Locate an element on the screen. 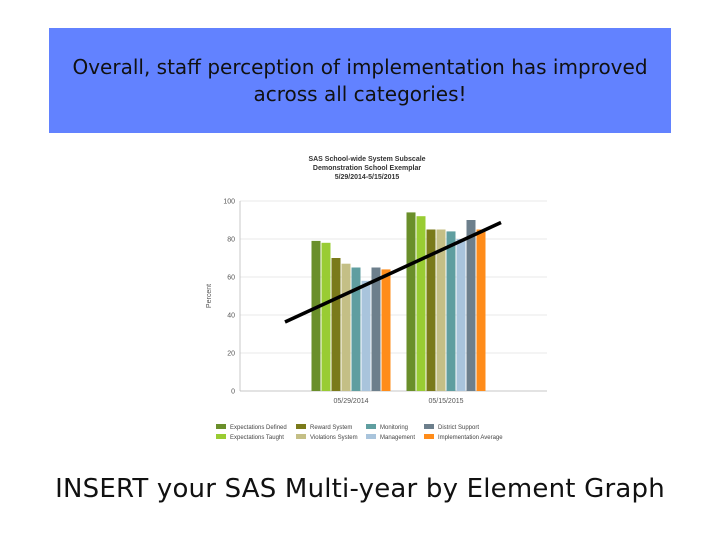 This screenshot has width=720, height=540. chart-title-line: Demonstration School Exemplar is located at coordinates (367, 168).